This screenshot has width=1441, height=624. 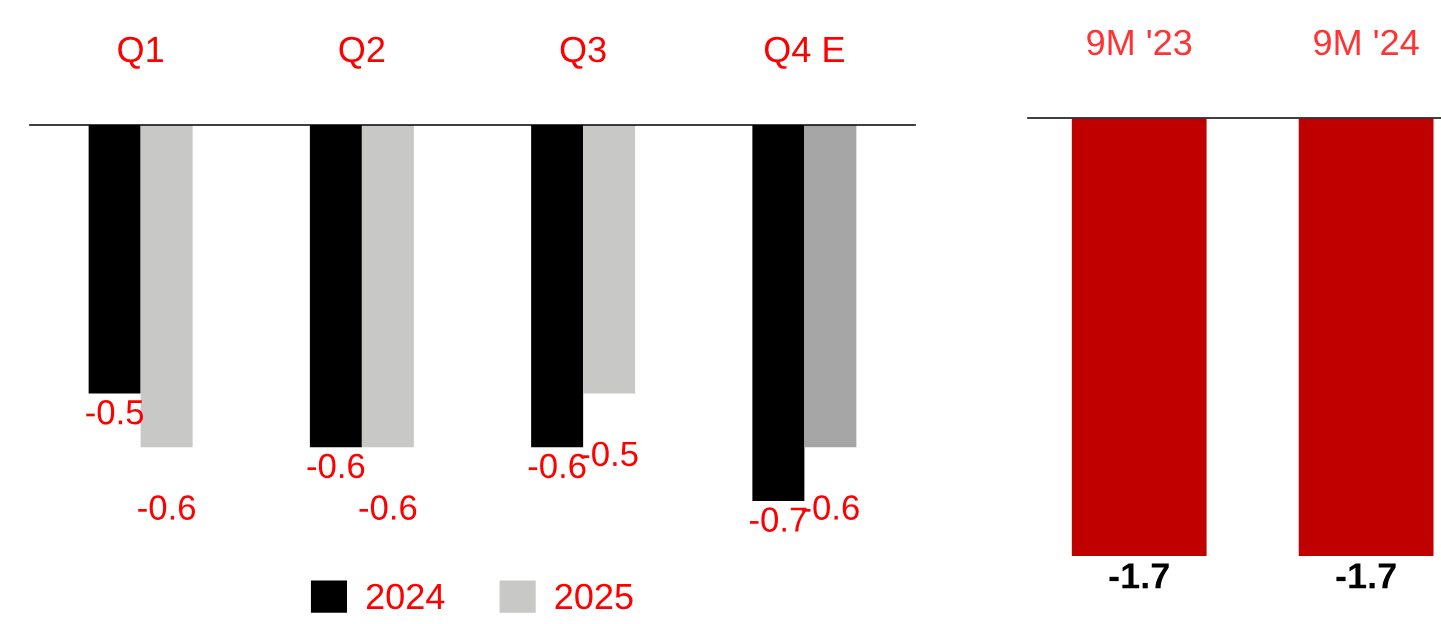 What do you see at coordinates (1139, 42) in the screenshot?
I see `x-tick-label: 9M '23` at bounding box center [1139, 42].